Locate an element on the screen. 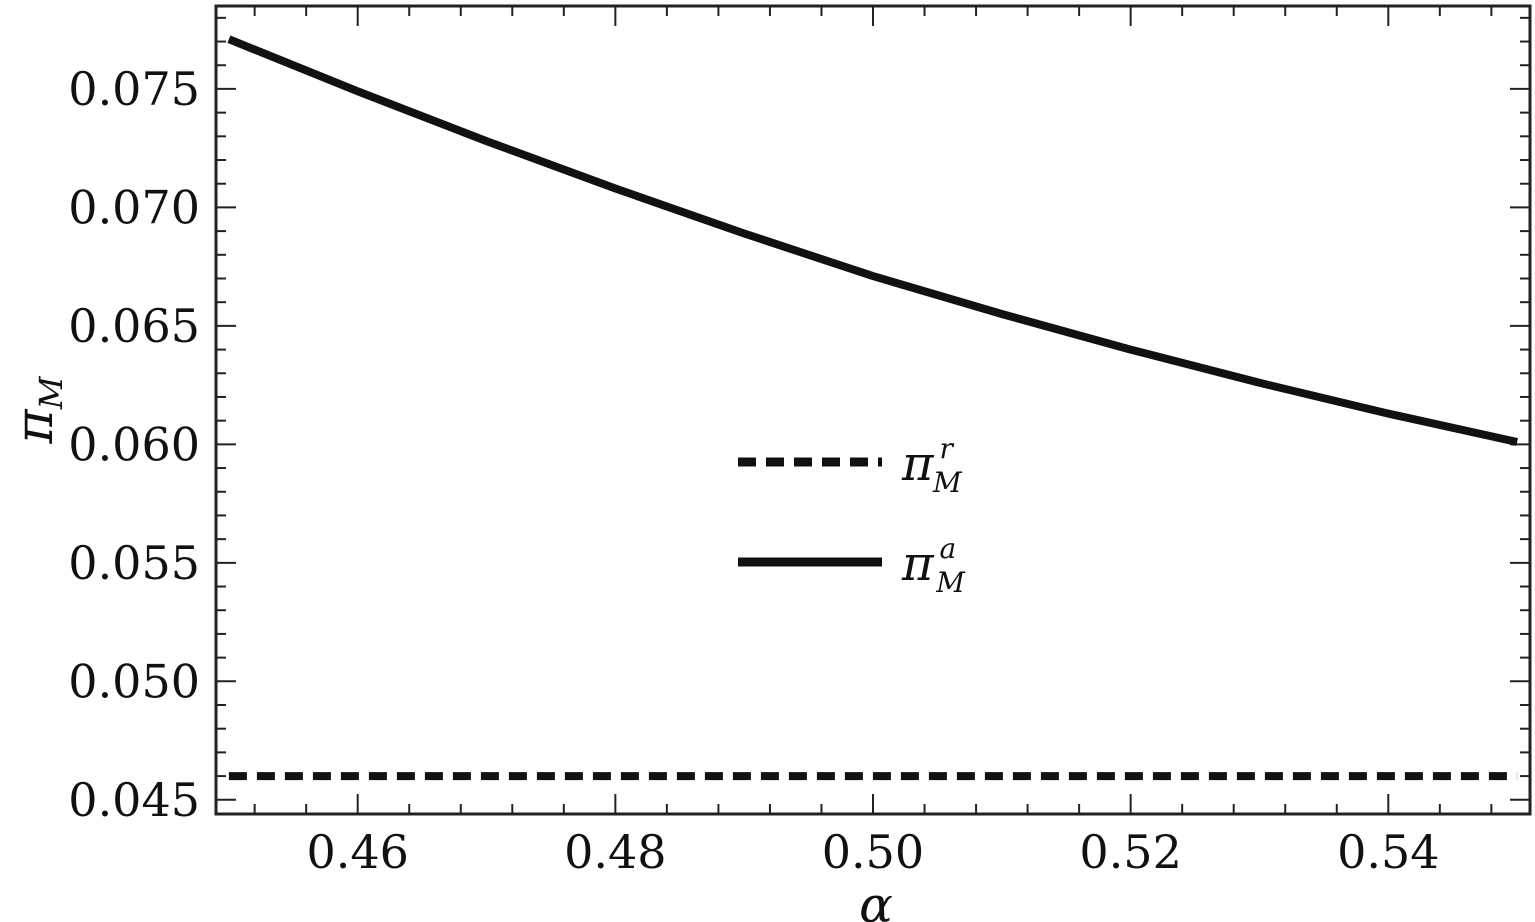 The image size is (1535, 922). y-tick-label: 0.075 is located at coordinates (134, 89).